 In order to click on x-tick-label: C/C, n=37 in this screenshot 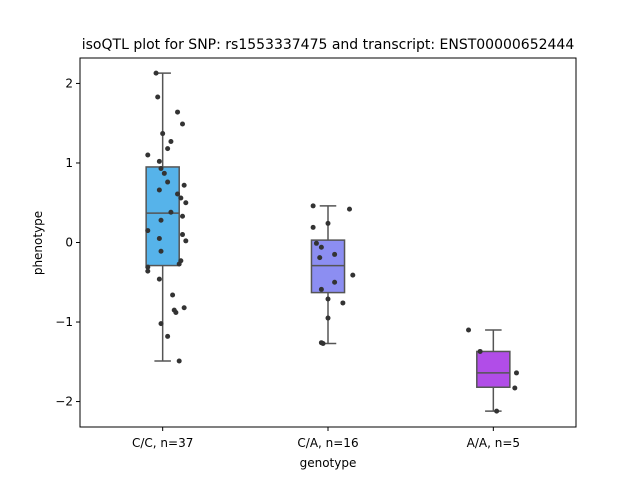, I will do `click(162, 443)`.